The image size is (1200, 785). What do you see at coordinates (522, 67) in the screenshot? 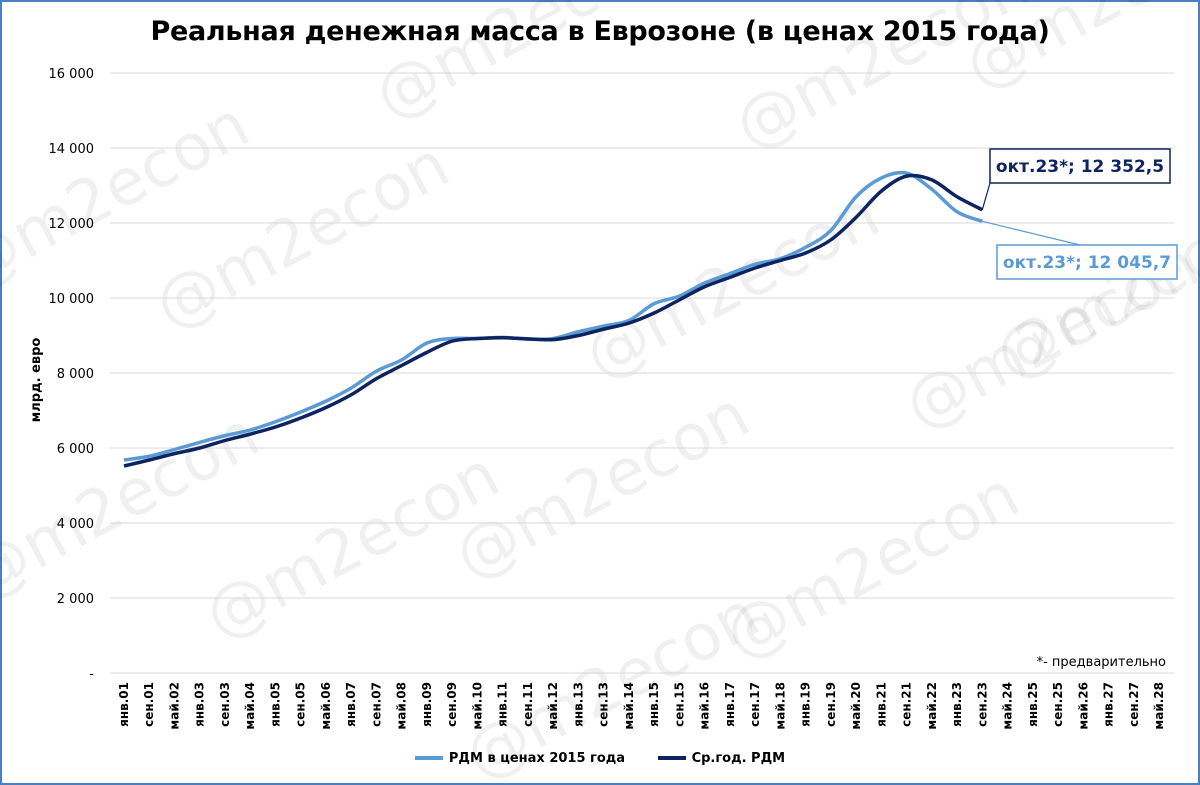
I see `watermark-text-2: @m2econ` at bounding box center [522, 67].